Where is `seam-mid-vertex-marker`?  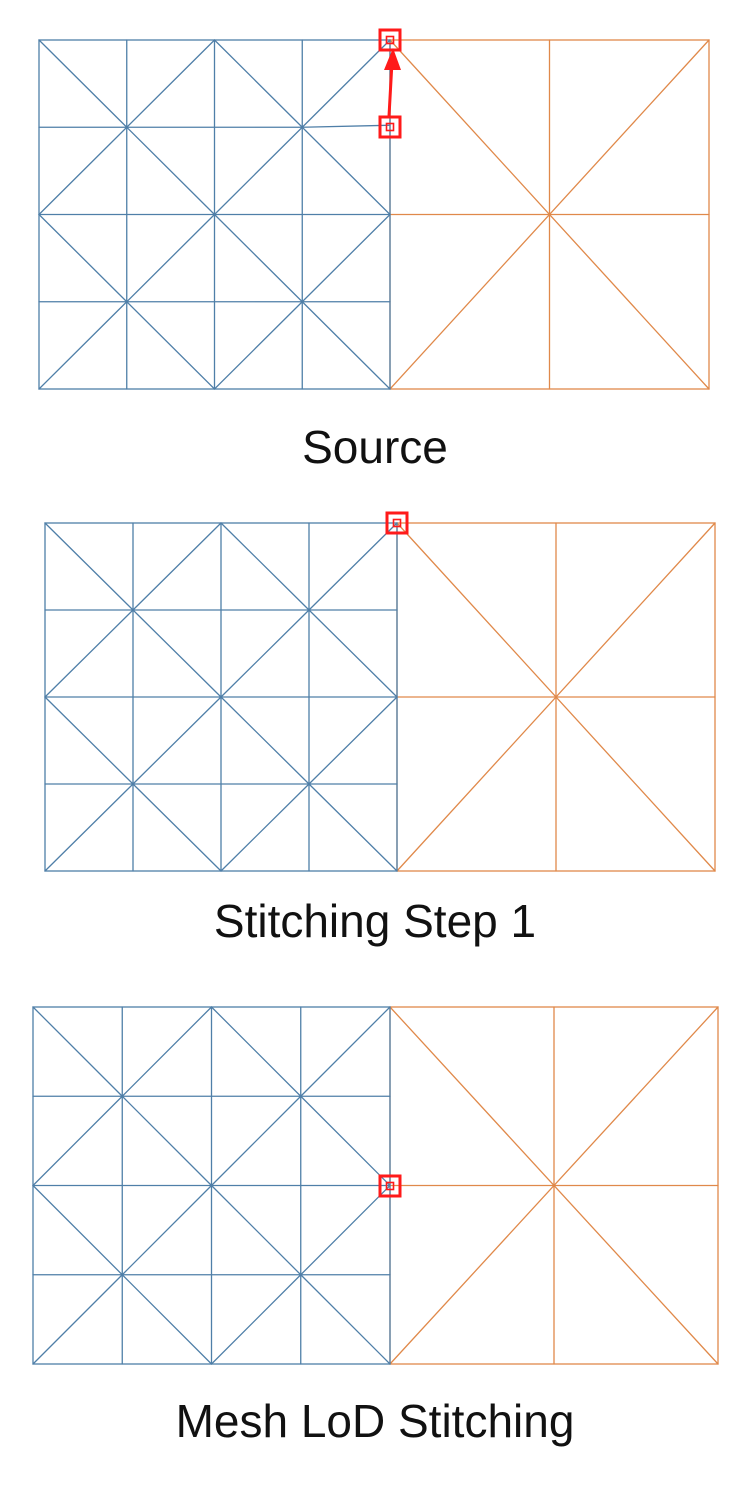 seam-mid-vertex-marker is located at coordinates (390, 1186).